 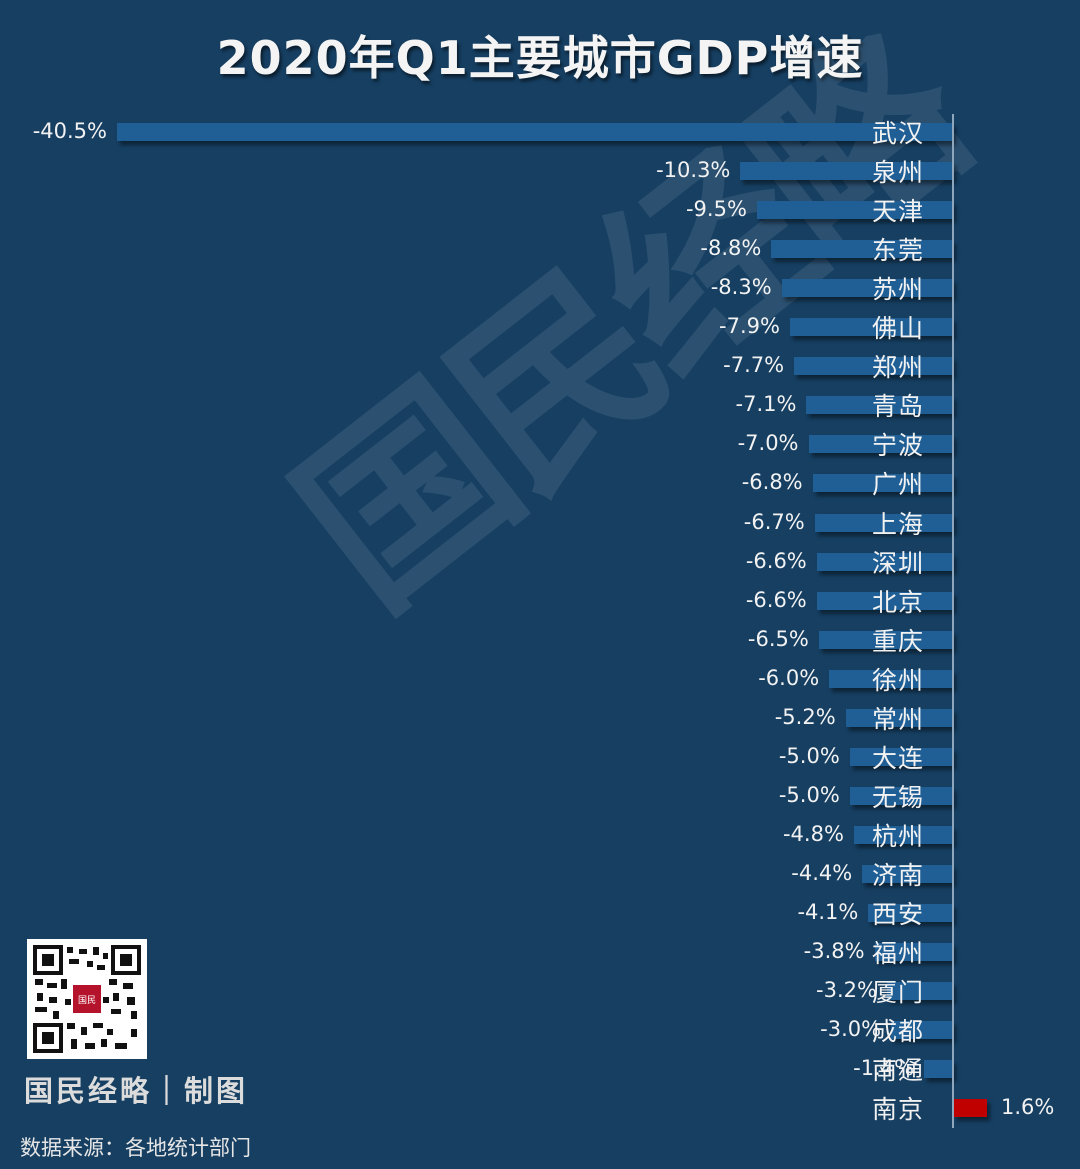 What do you see at coordinates (822, 872) in the screenshot?
I see `value-label: -4.4%` at bounding box center [822, 872].